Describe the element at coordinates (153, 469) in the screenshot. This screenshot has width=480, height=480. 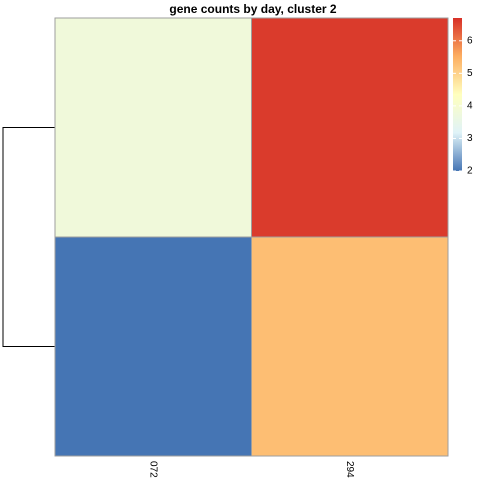
I see `column-label: 072` at that location.